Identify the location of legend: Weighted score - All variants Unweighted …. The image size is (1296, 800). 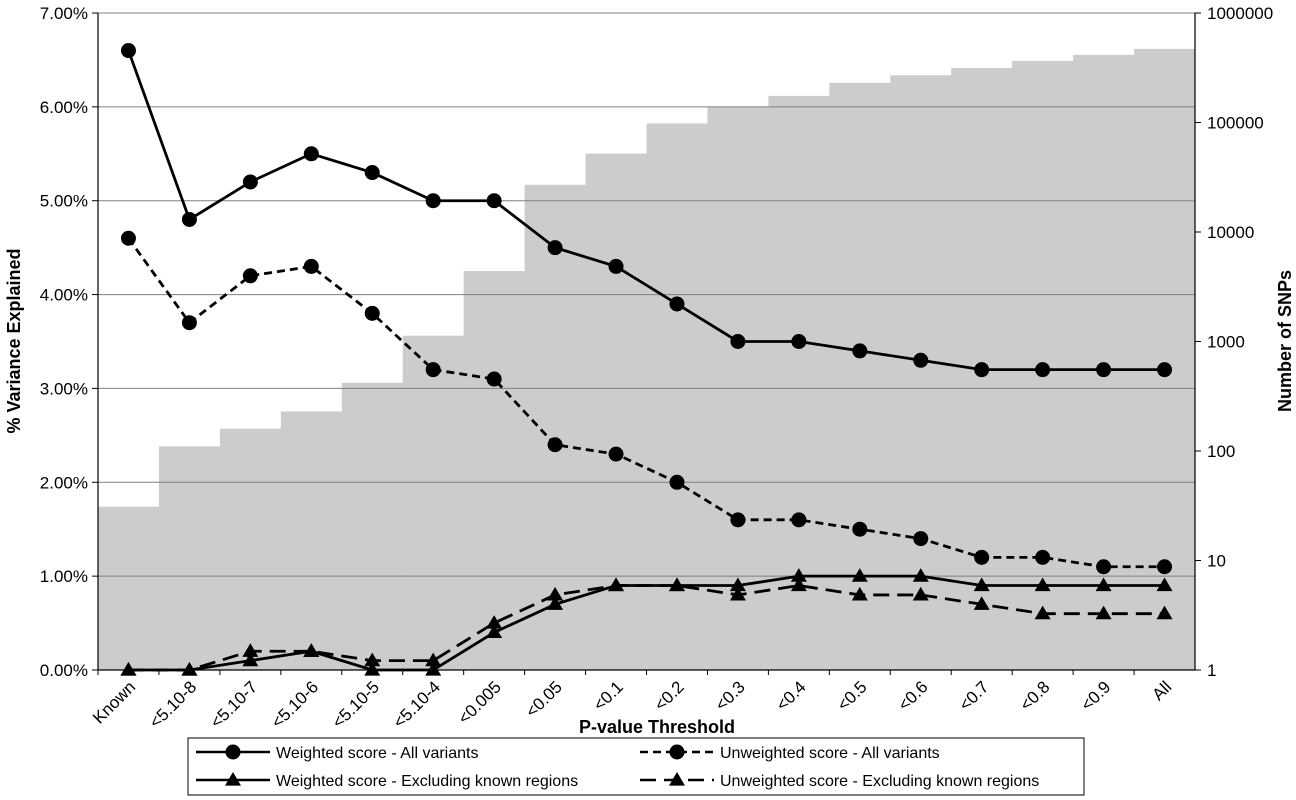
(636, 766).